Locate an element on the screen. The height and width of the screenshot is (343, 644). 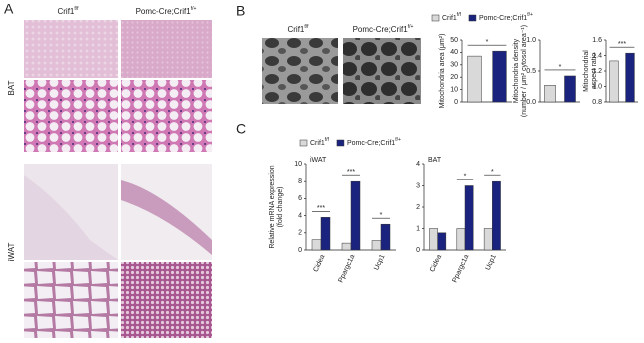
y-tick-label: 6 is located at coordinates (300, 198).